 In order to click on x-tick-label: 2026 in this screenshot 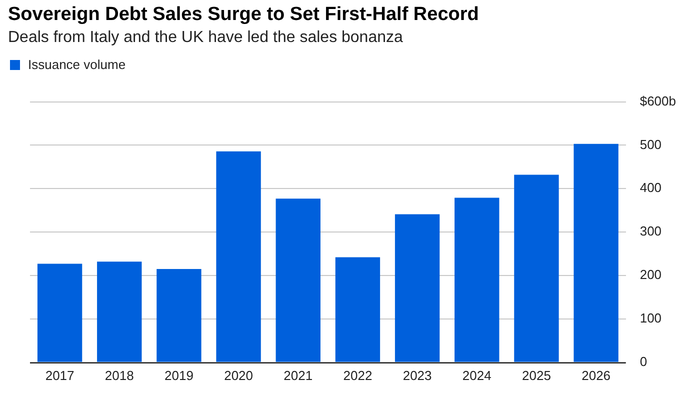, I will do `click(596, 375)`.